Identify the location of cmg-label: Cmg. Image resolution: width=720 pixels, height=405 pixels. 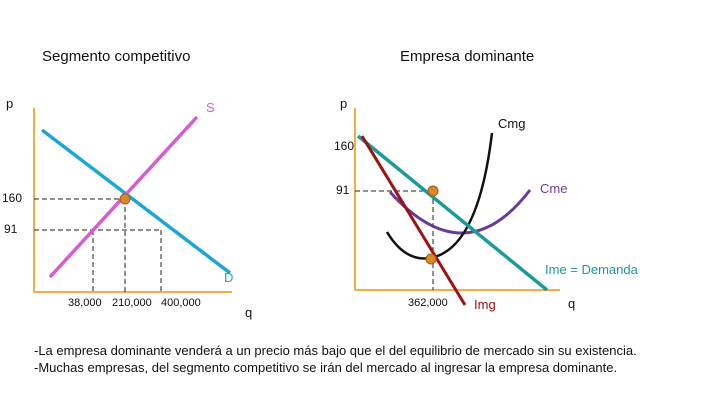
(512, 123).